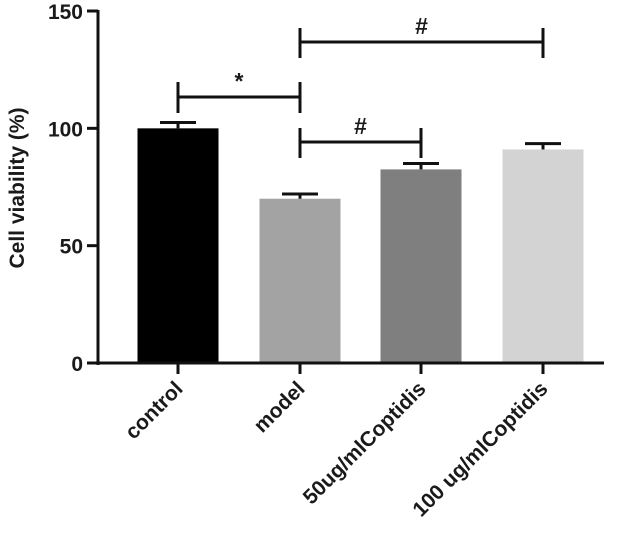 The width and height of the screenshot is (629, 560). Describe the element at coordinates (239, 81) in the screenshot. I see `significance-label: *` at that location.